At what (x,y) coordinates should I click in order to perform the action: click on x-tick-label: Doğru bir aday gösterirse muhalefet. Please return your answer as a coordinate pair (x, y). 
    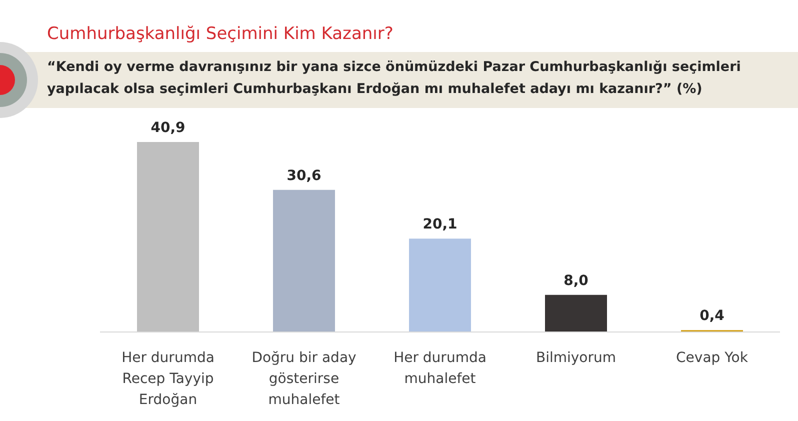
    Looking at the image, I should click on (304, 379).